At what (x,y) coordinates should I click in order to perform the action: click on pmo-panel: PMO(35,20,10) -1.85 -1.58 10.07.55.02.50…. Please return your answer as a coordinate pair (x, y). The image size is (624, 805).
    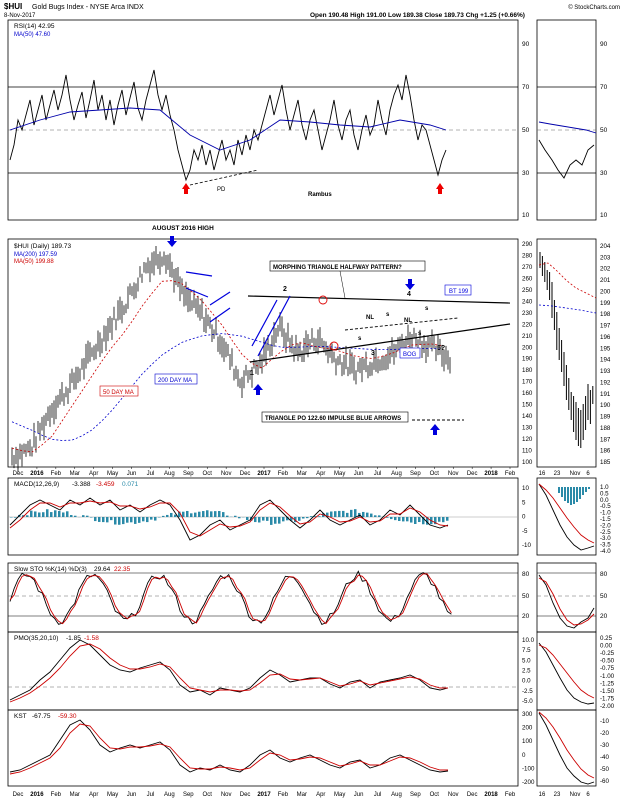
    Looking at the image, I should click on (311, 672).